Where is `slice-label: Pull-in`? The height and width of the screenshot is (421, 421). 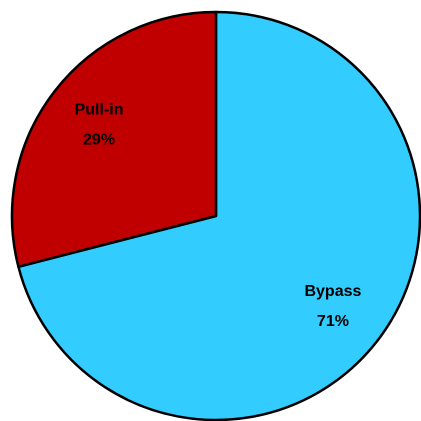 slice-label: Pull-in is located at coordinates (99, 110).